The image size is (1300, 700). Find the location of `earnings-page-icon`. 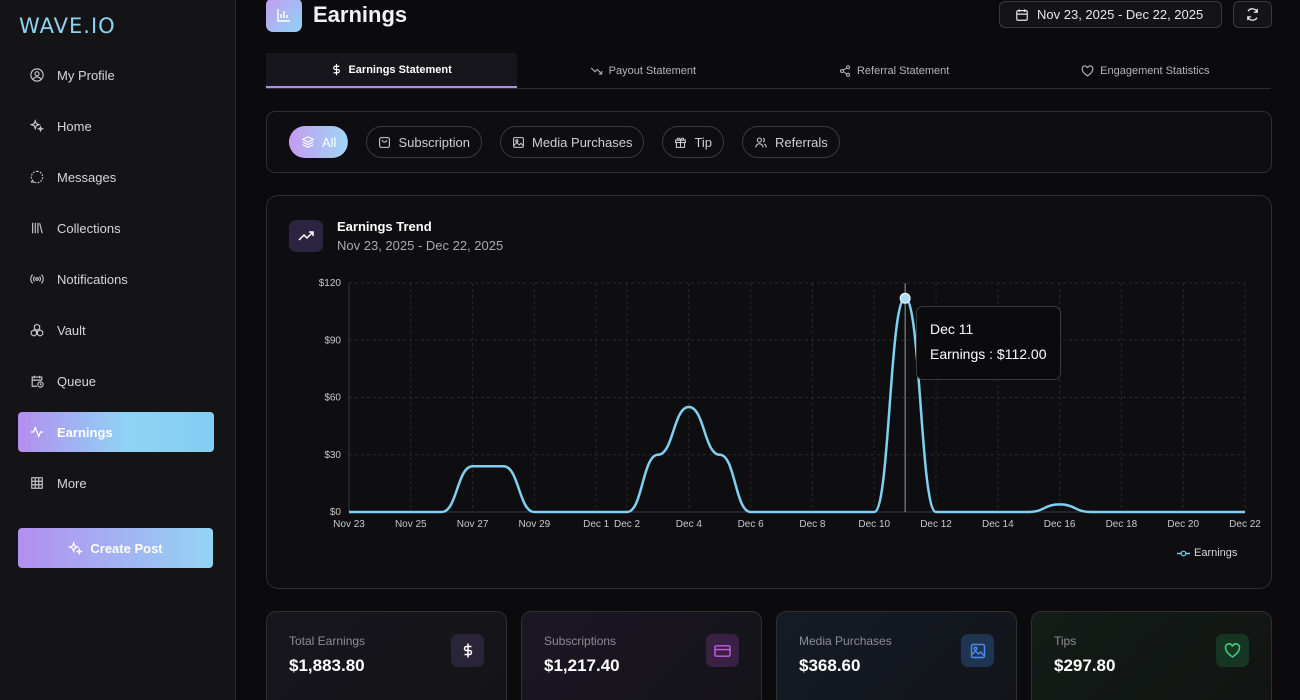

earnings-page-icon is located at coordinates (284, 16).